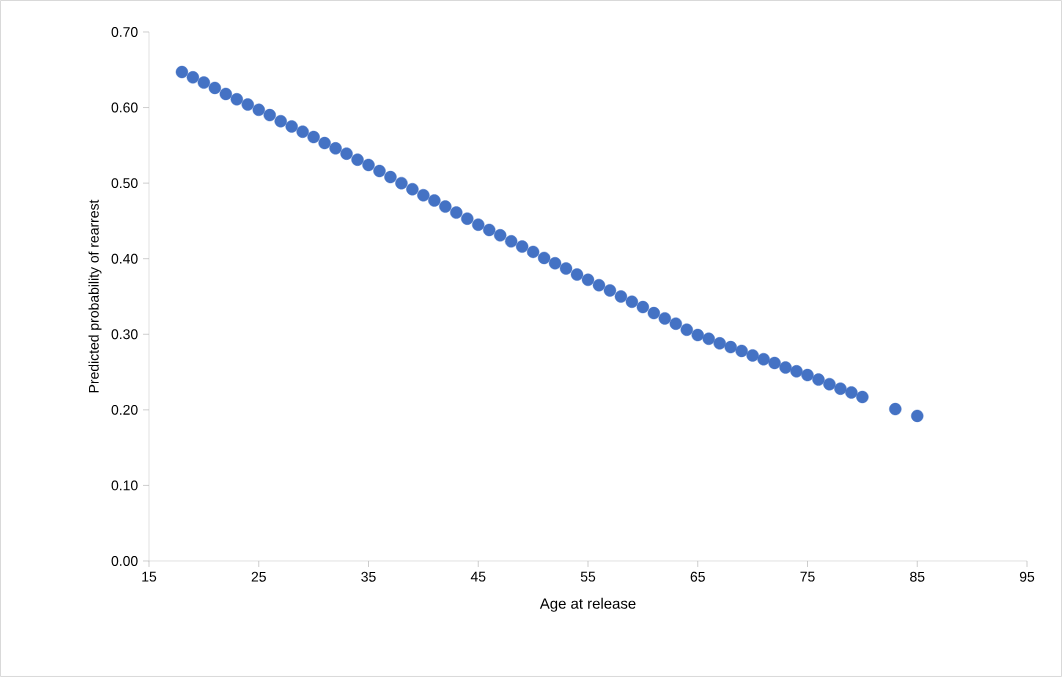 This screenshot has height=677, width=1062. What do you see at coordinates (697, 576) in the screenshot?
I see `x-tick-label: 65` at bounding box center [697, 576].